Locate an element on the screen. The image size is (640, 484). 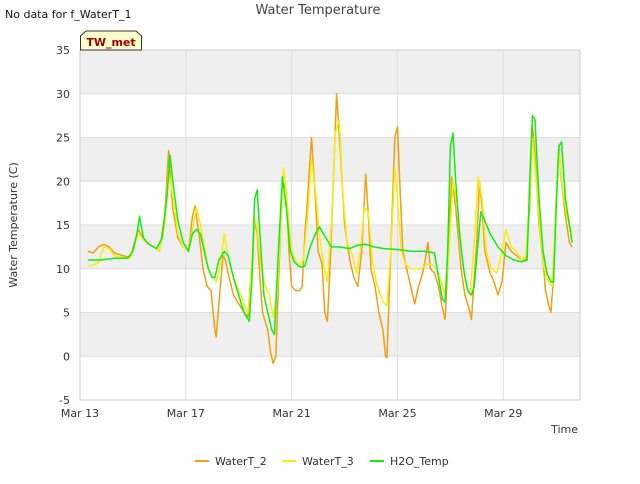
x-axis-ticks: Mar 13 Mar 17 Mar 21 Mar 25 Mar 29 is located at coordinates (292, 413).